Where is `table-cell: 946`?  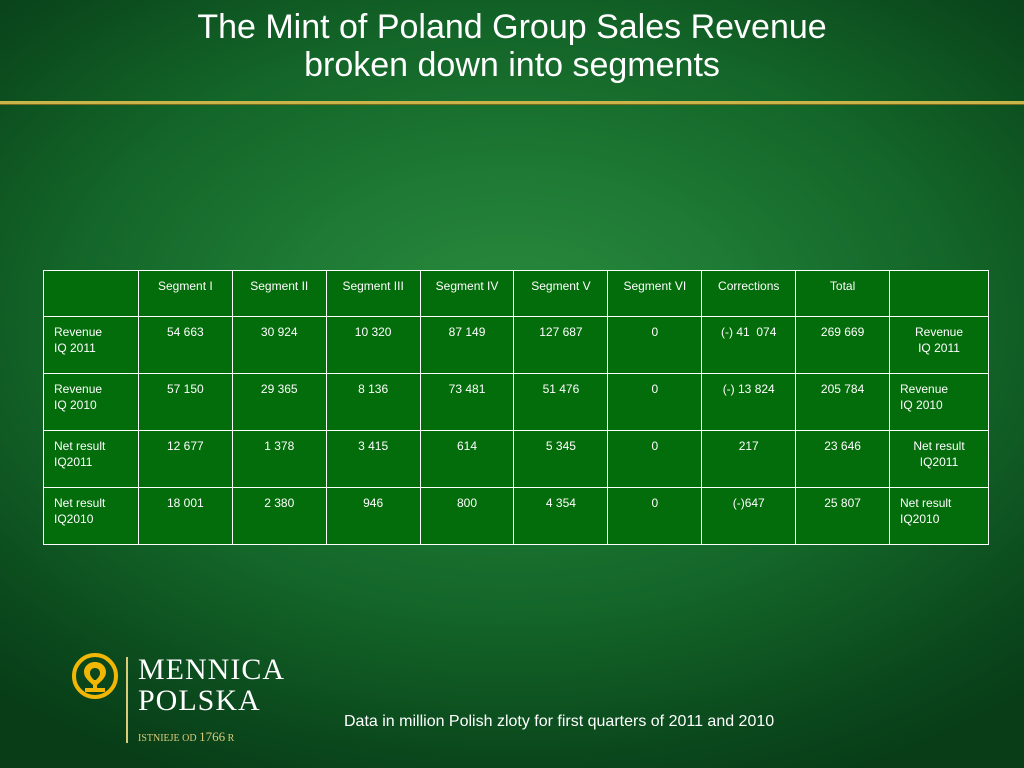 table-cell: 946 is located at coordinates (373, 516).